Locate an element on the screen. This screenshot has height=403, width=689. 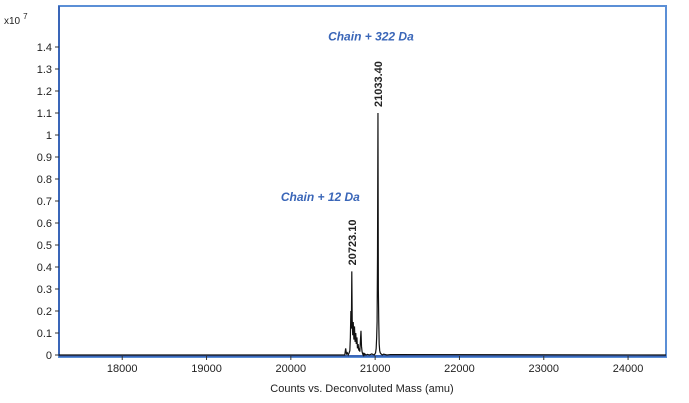
peak-label: 20723.10 is located at coordinates (353, 243).